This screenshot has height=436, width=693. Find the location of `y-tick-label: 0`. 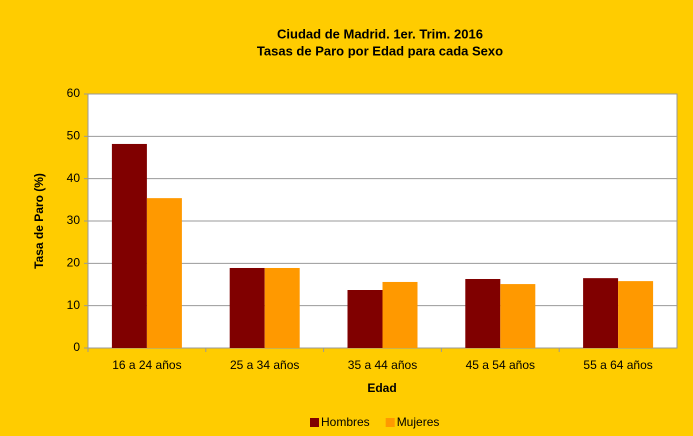

y-tick-label: 0 is located at coordinates (76, 347).